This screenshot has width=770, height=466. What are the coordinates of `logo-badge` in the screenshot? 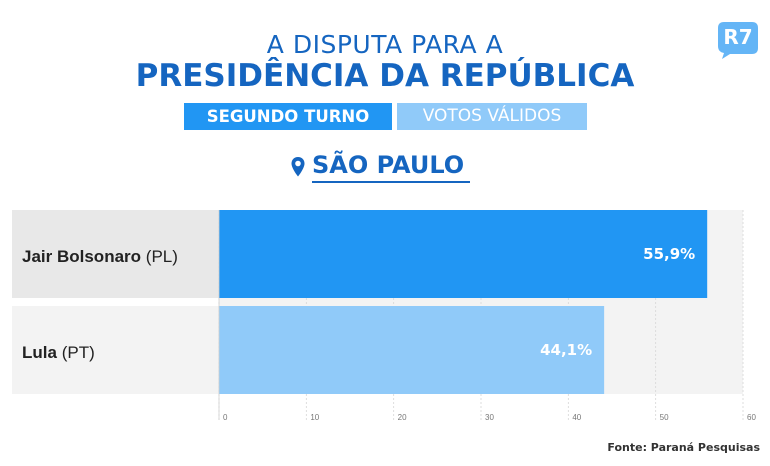 It's located at (738, 40).